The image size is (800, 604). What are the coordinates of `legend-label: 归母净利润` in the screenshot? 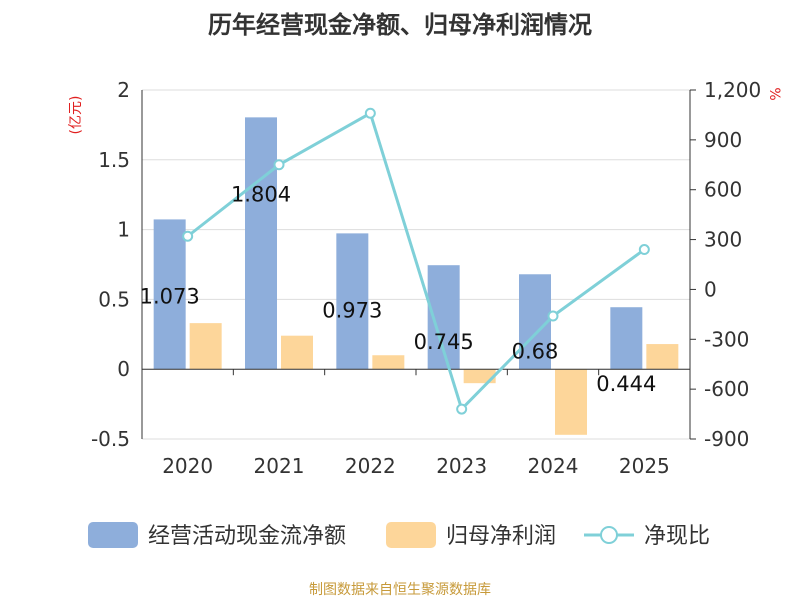 It's located at (501, 536).